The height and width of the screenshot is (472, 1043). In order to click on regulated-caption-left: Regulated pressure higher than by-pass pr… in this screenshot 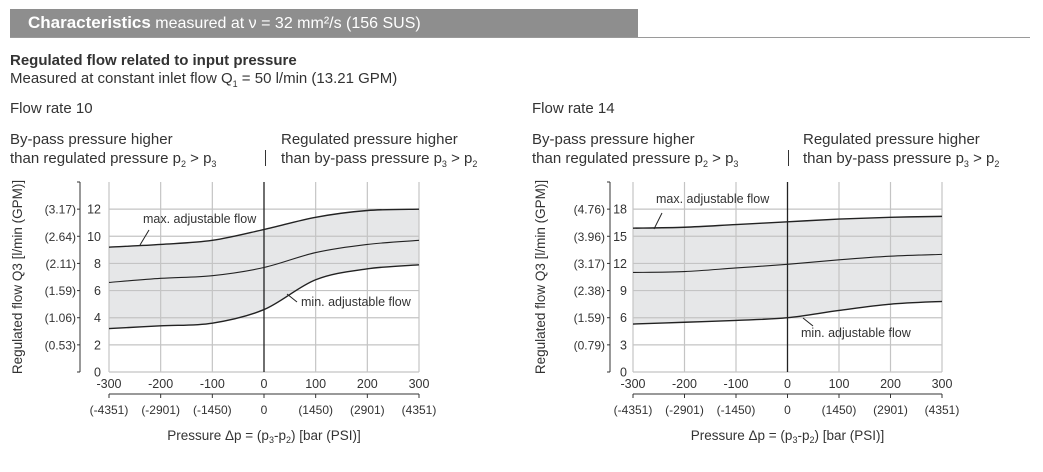, I will do `click(379, 152)`.